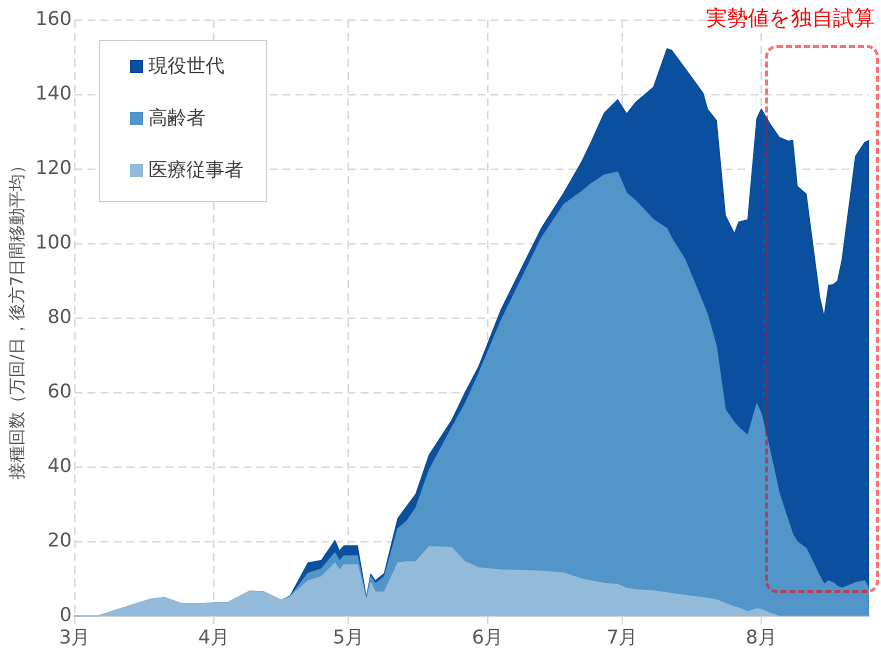  Describe the element at coordinates (59, 466) in the screenshot. I see `y-tick-label: 40` at that location.